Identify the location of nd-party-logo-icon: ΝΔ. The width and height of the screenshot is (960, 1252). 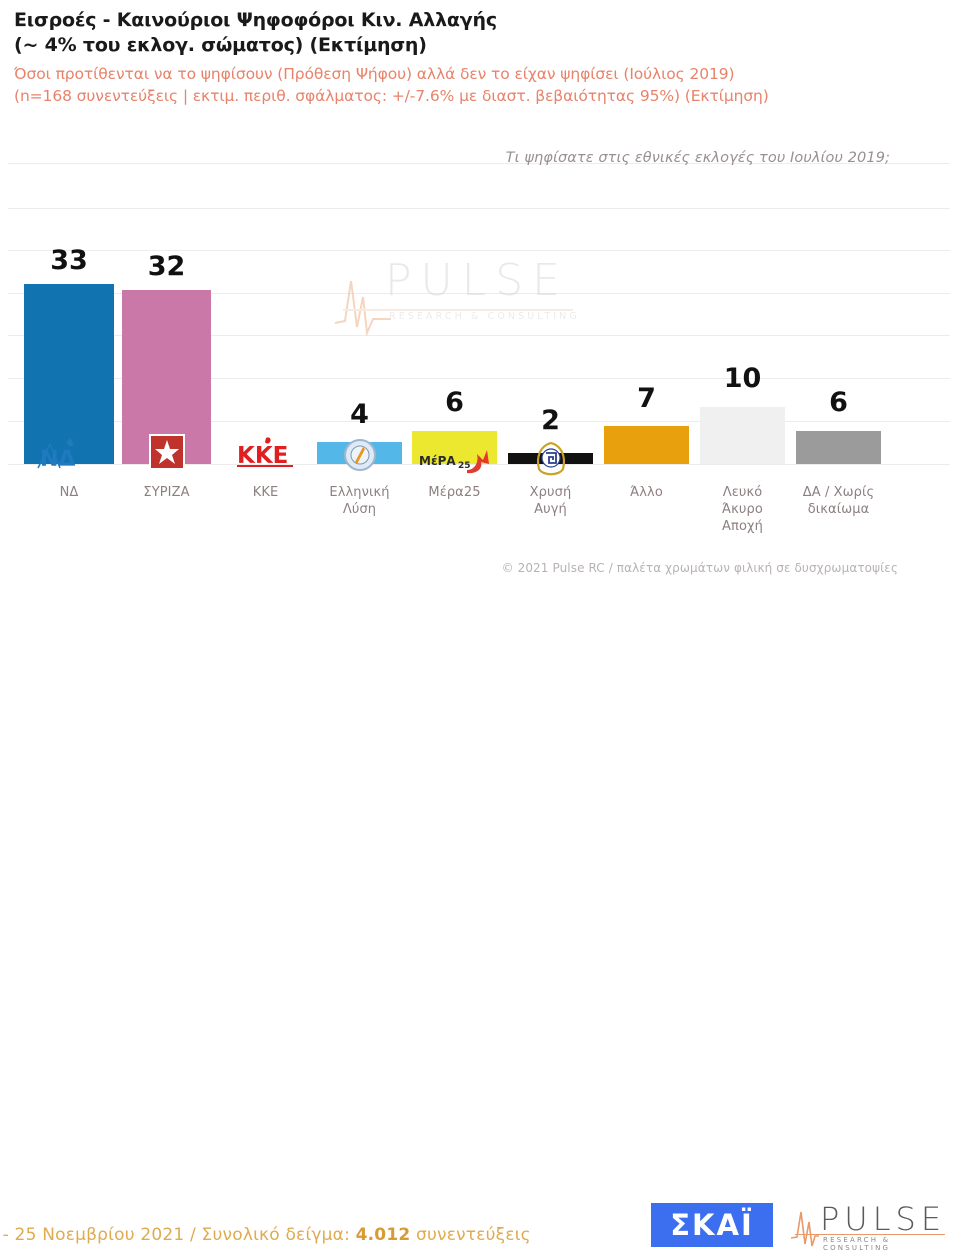
(56, 455).